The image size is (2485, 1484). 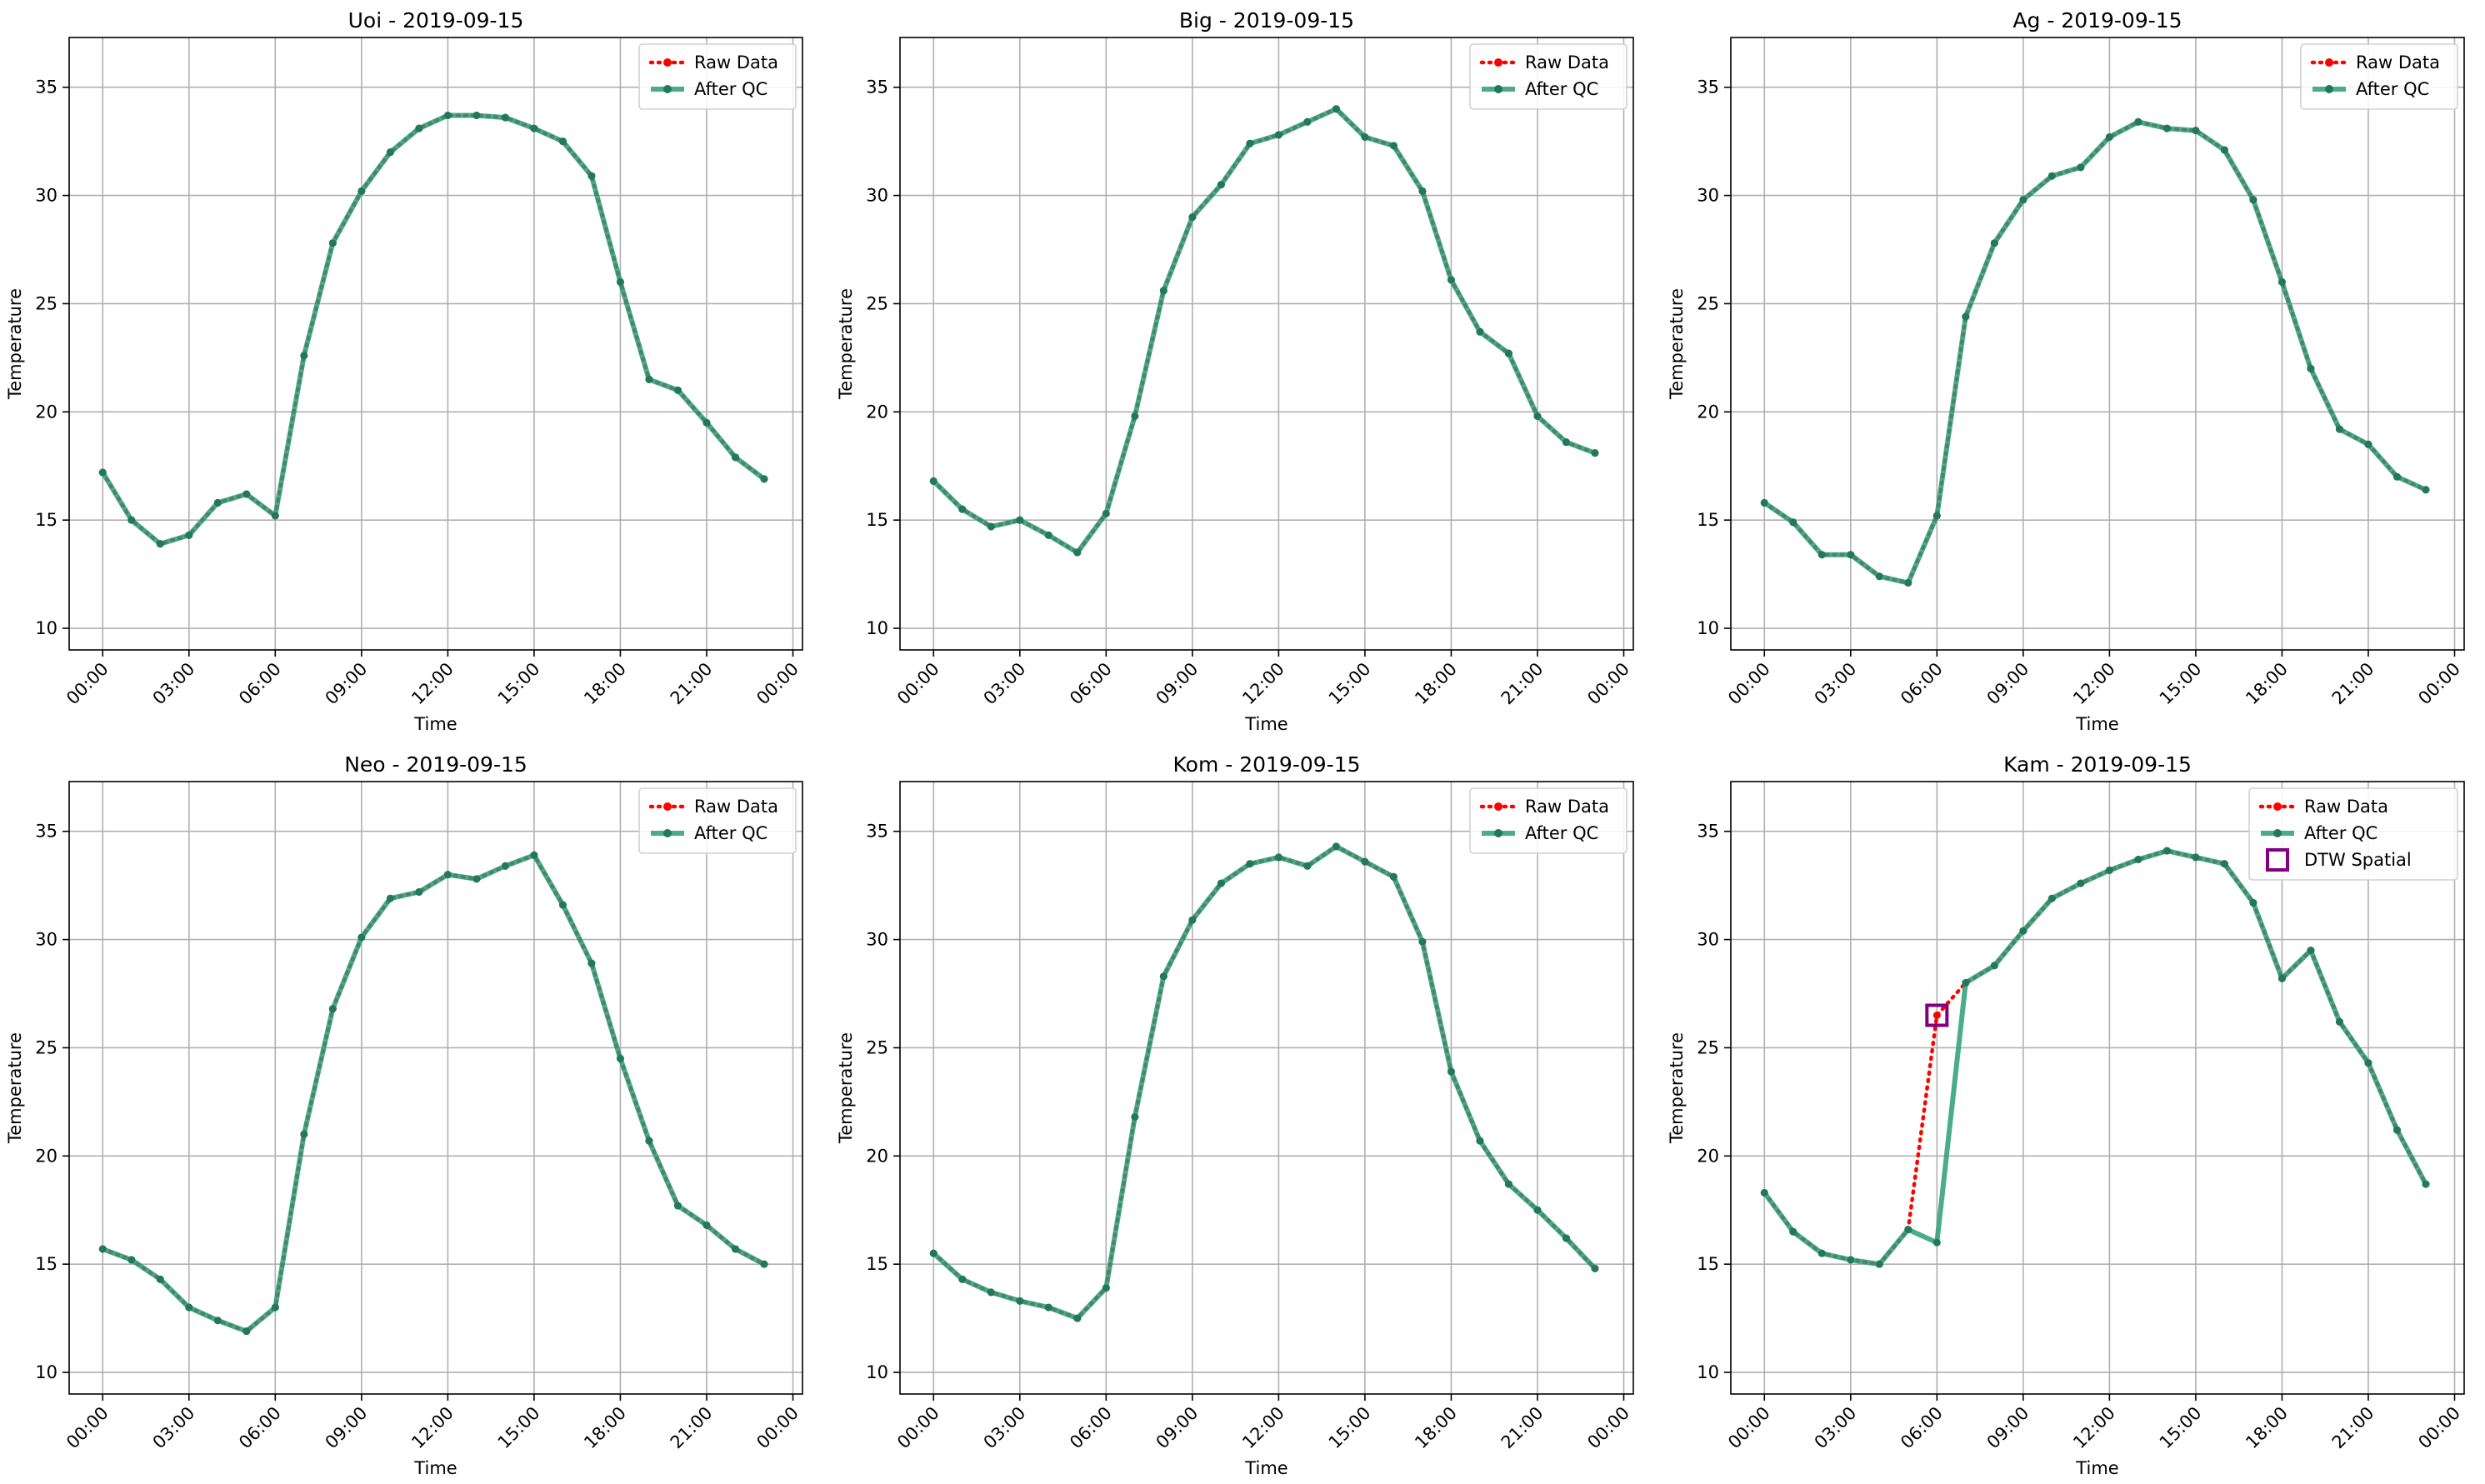 I want to click on y-tick-label: 25, so click(x=877, y=303).